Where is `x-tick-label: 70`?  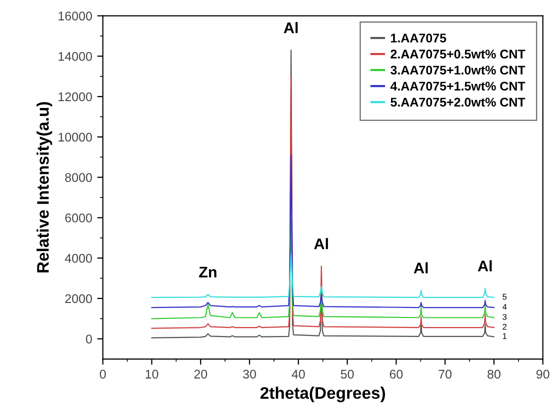 x-tick-label: 70 is located at coordinates (445, 374).